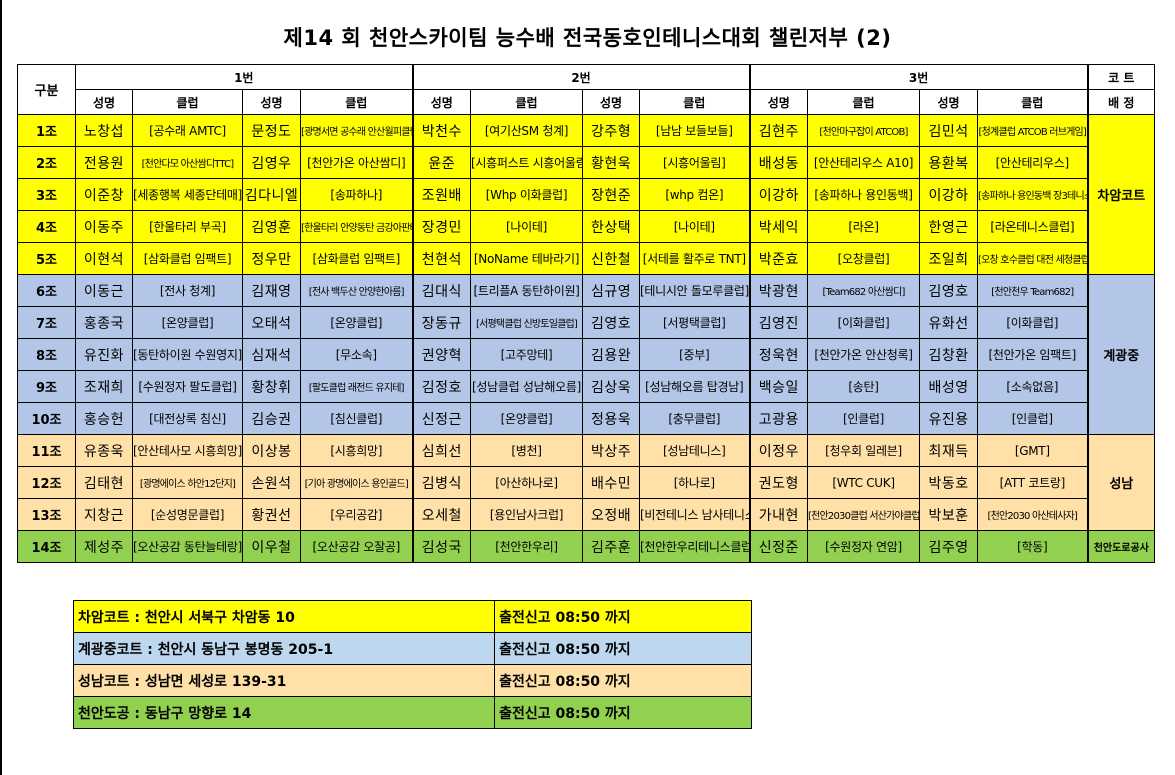  Describe the element at coordinates (442, 194) in the screenshot. I see `player-name: 조원배` at that location.